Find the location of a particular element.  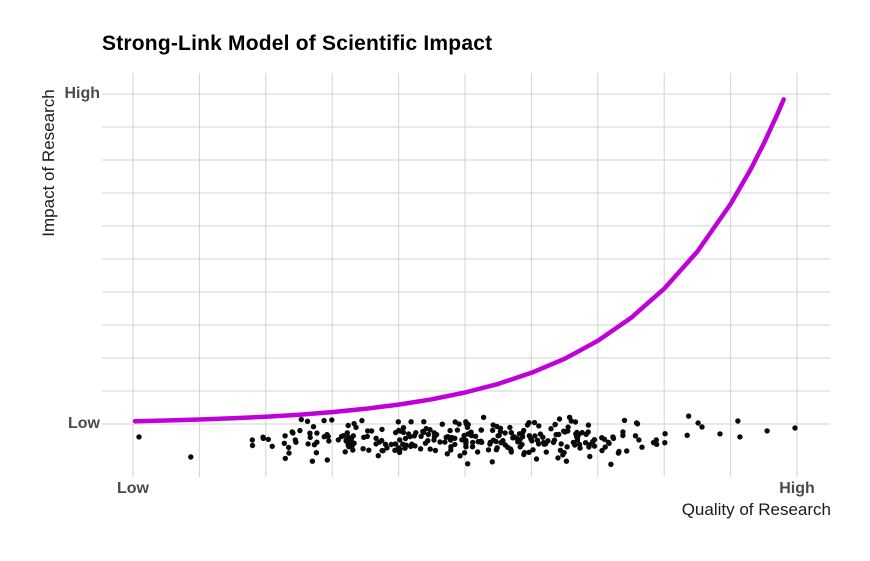

x-tick-high: High is located at coordinates (797, 488).